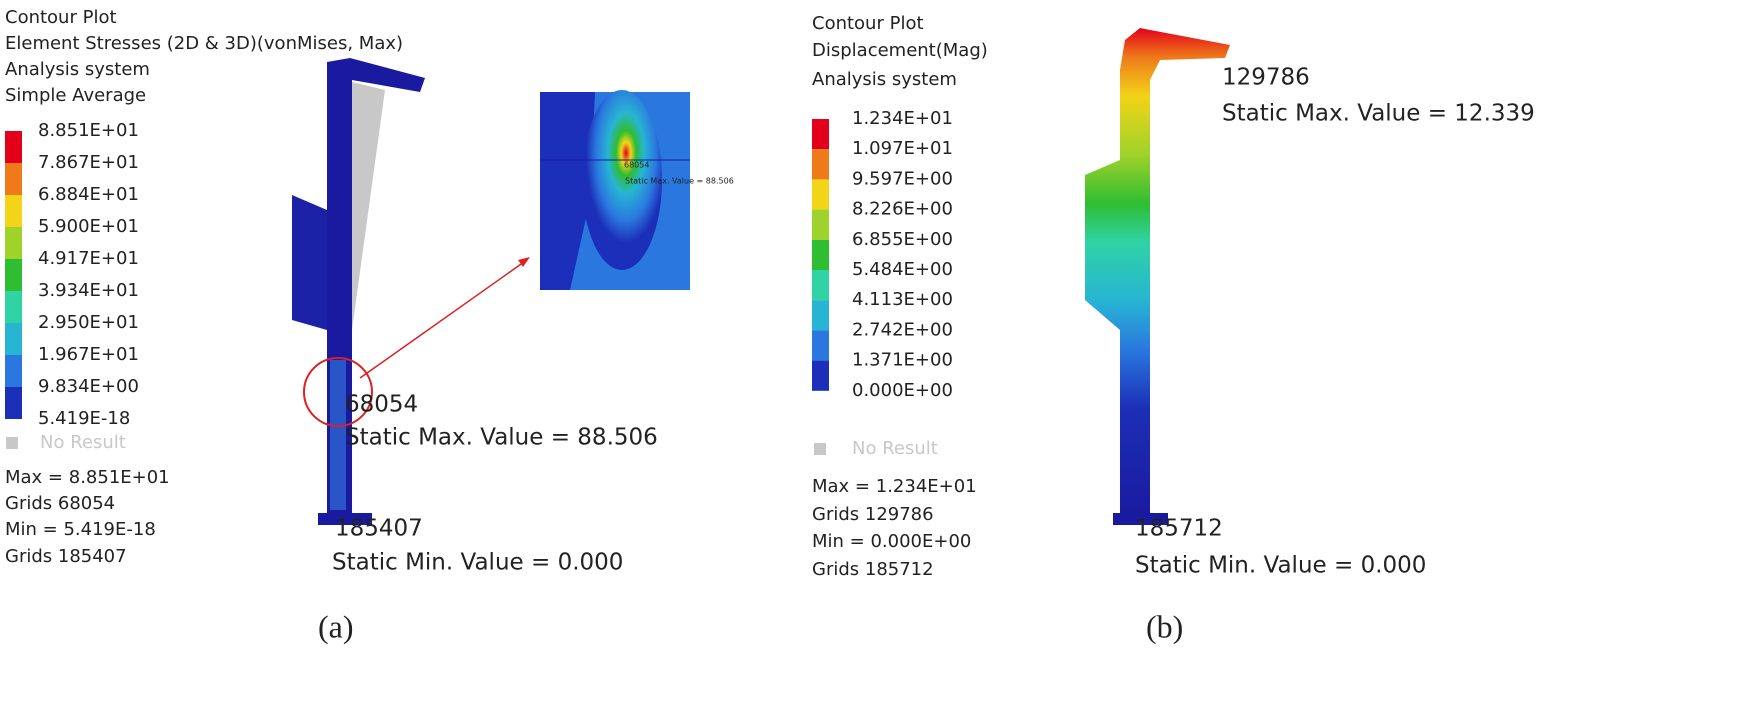 The image size is (1750, 725). I want to click on legend-label: 8.226E+00, so click(902, 209).